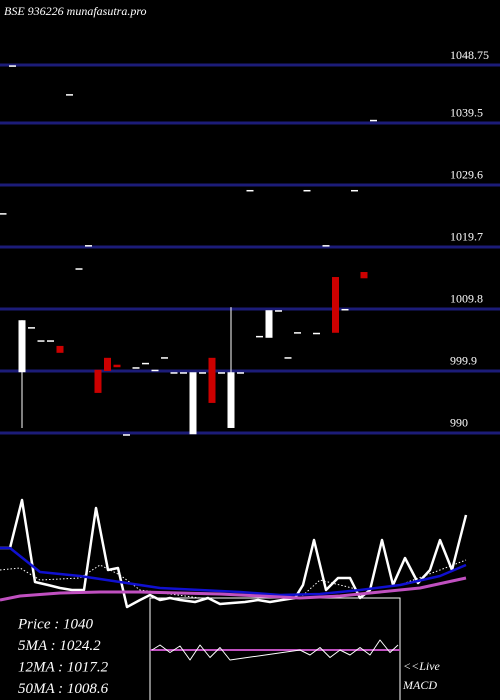  What do you see at coordinates (419, 685) in the screenshot?
I see `macd-label: MACD` at bounding box center [419, 685].